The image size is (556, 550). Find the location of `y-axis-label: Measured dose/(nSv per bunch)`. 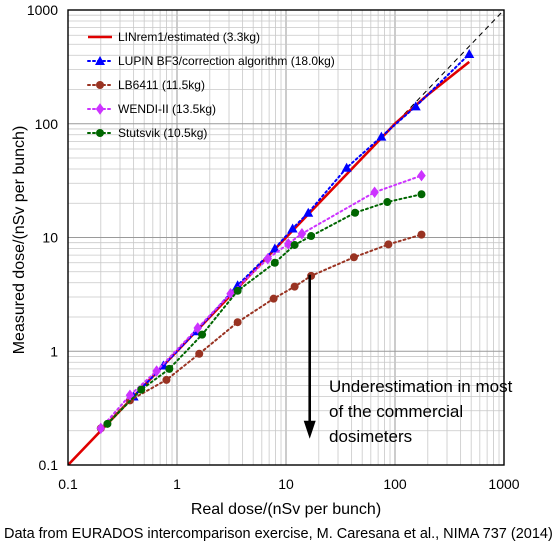

y-axis-label: Measured dose/(nSv per bunch) is located at coordinates (19, 240).